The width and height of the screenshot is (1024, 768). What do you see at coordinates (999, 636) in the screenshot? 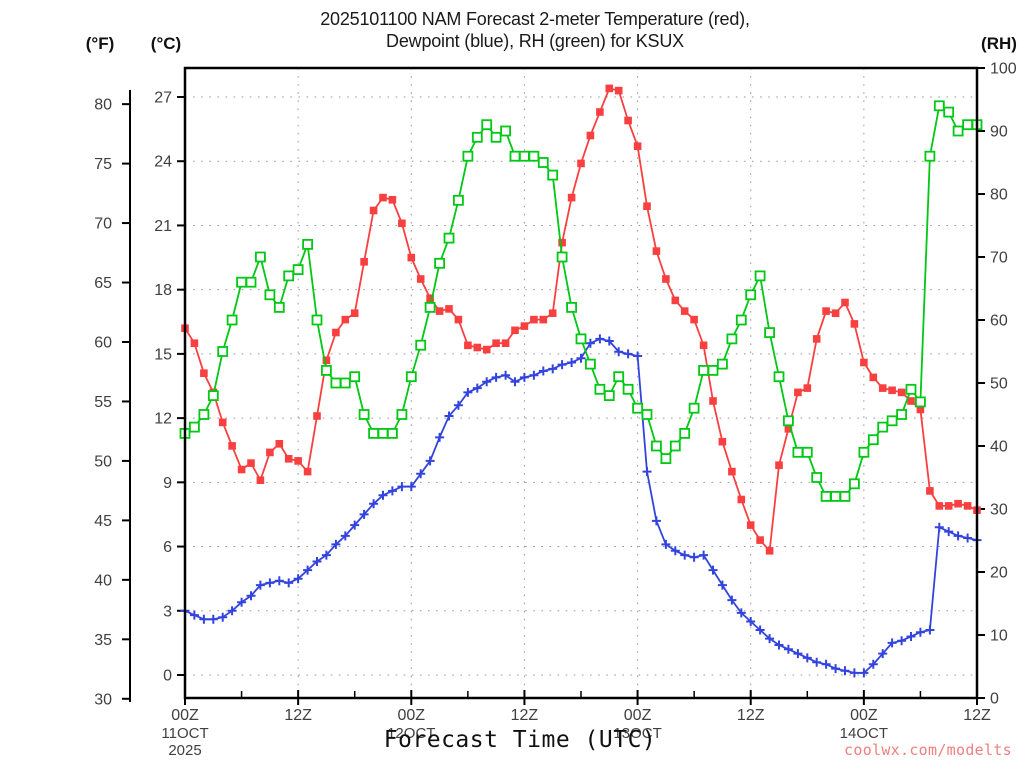
I see `svg-text: 10` at bounding box center [999, 636].